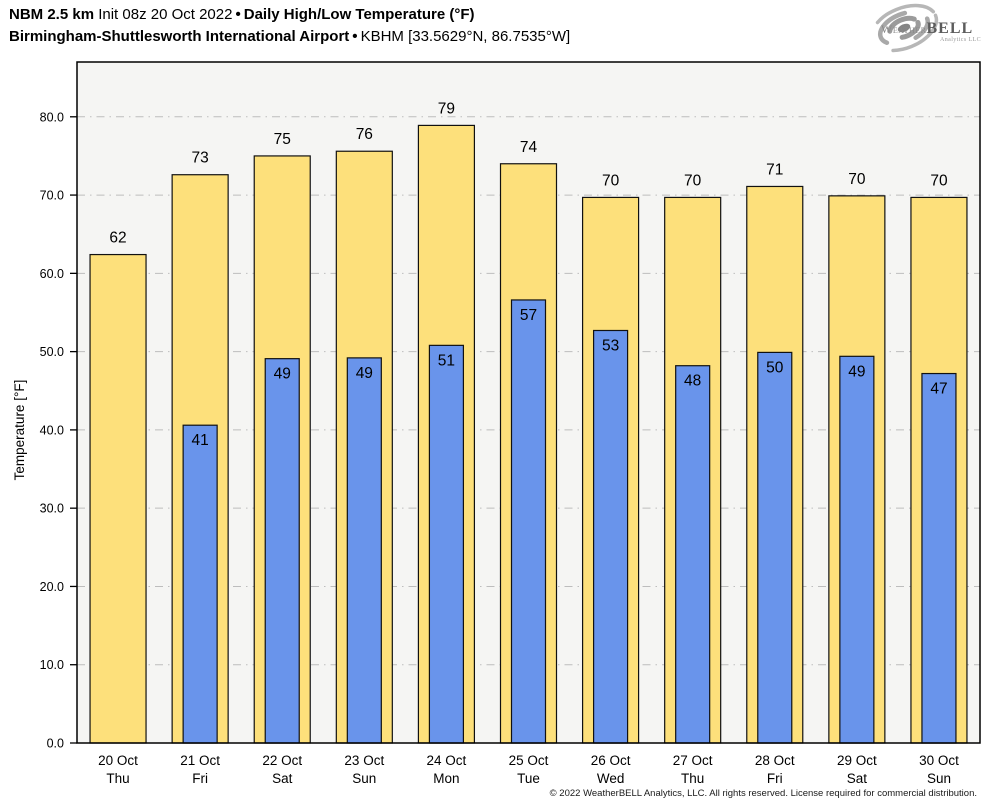  Describe the element at coordinates (774, 169) in the screenshot. I see `high-value-label: 71` at that location.